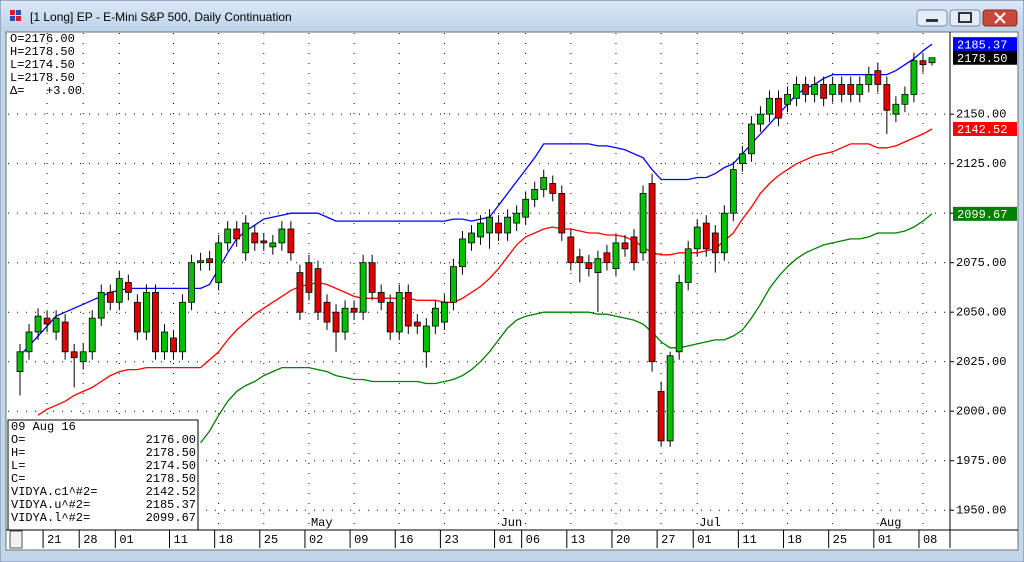 The image size is (1024, 562). What do you see at coordinates (965, 18) in the screenshot?
I see `maximize-button` at bounding box center [965, 18].